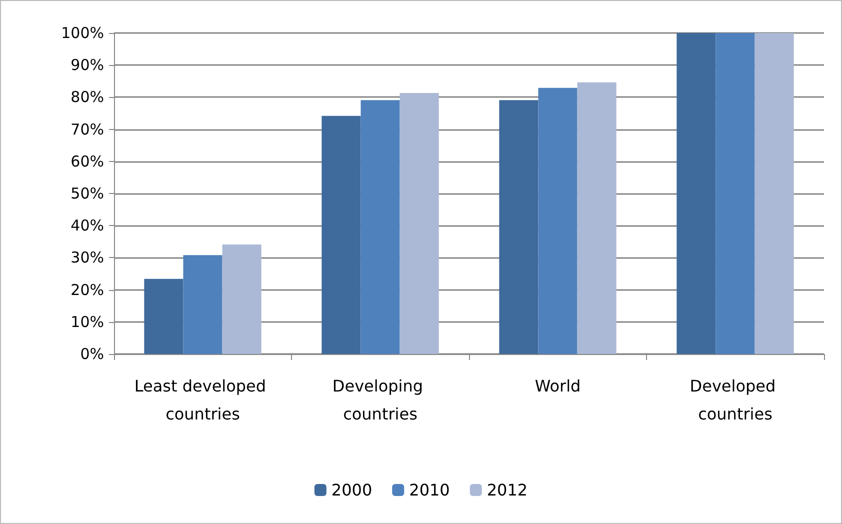  Describe the element at coordinates (87, 129) in the screenshot. I see `y-tick-label: 70%` at that location.